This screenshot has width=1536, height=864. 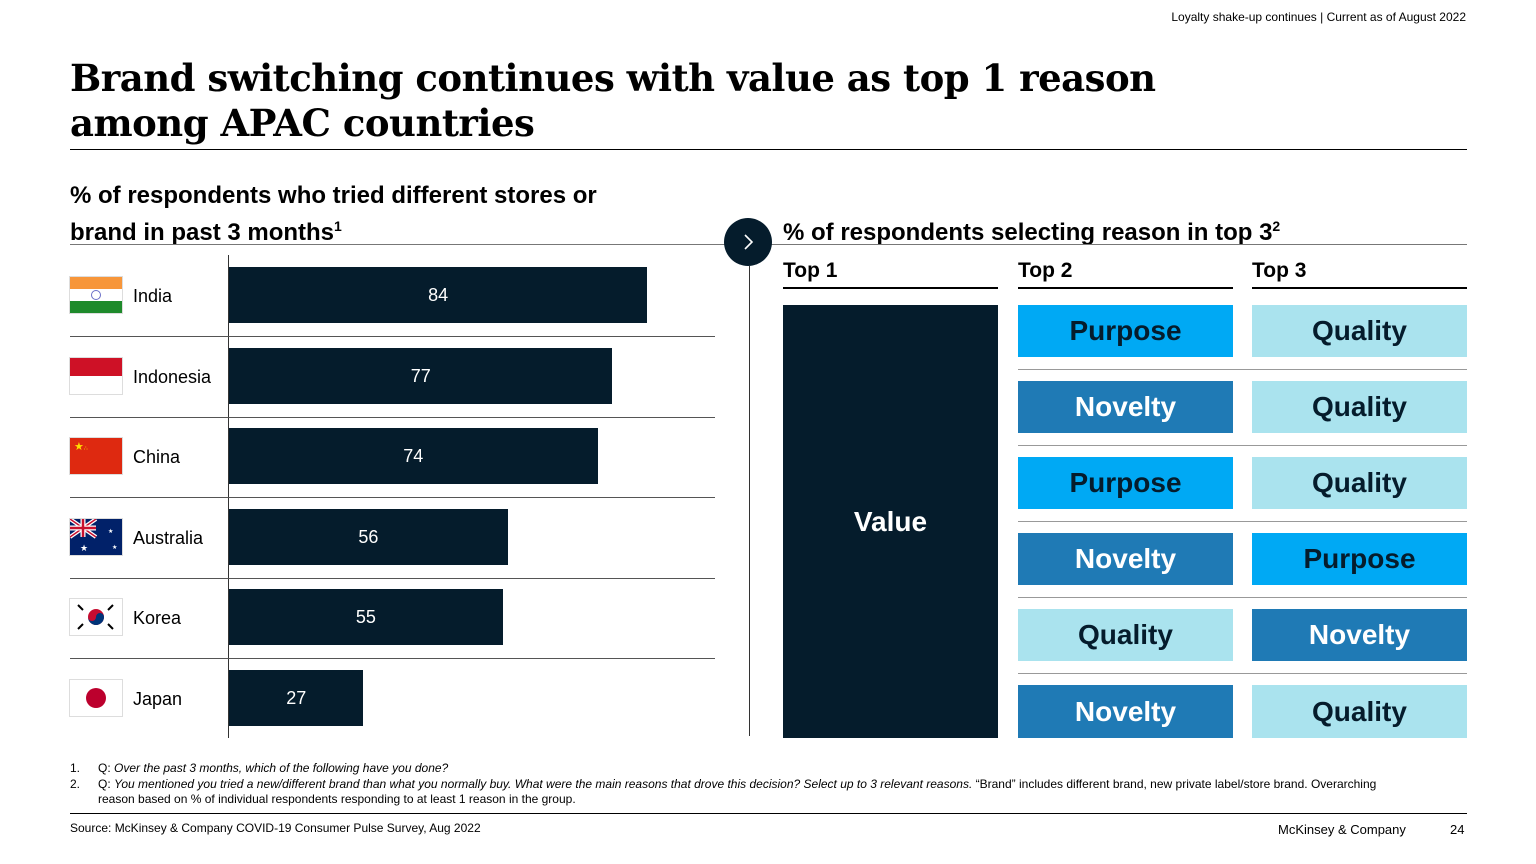 I want to click on chevron-right-icon, so click(x=749, y=242).